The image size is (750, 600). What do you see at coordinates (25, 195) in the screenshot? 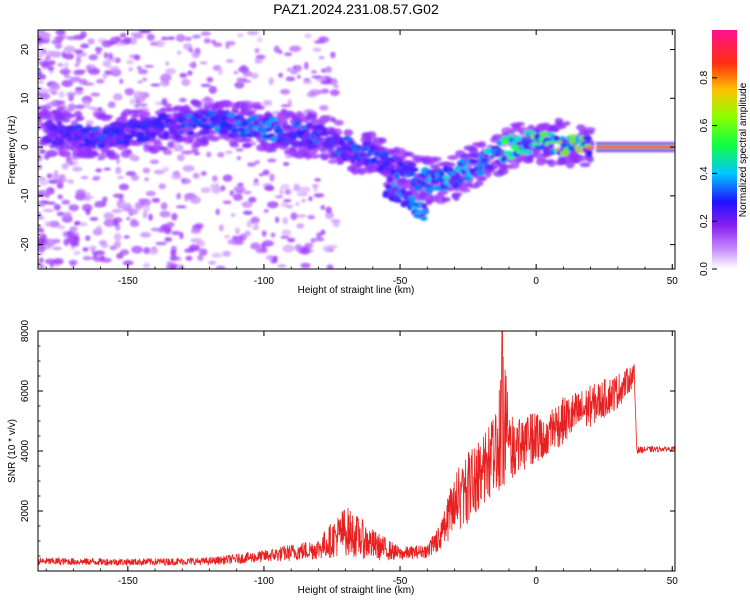
I see `y-tick-label: -10` at bounding box center [25, 195].